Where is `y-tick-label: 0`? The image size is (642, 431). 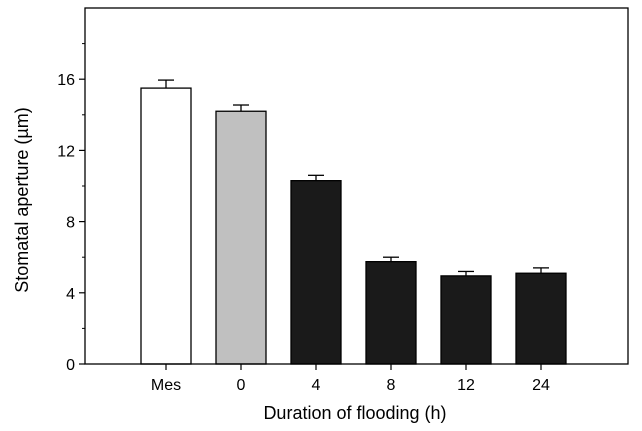
y-tick-label: 0 is located at coordinates (70, 365).